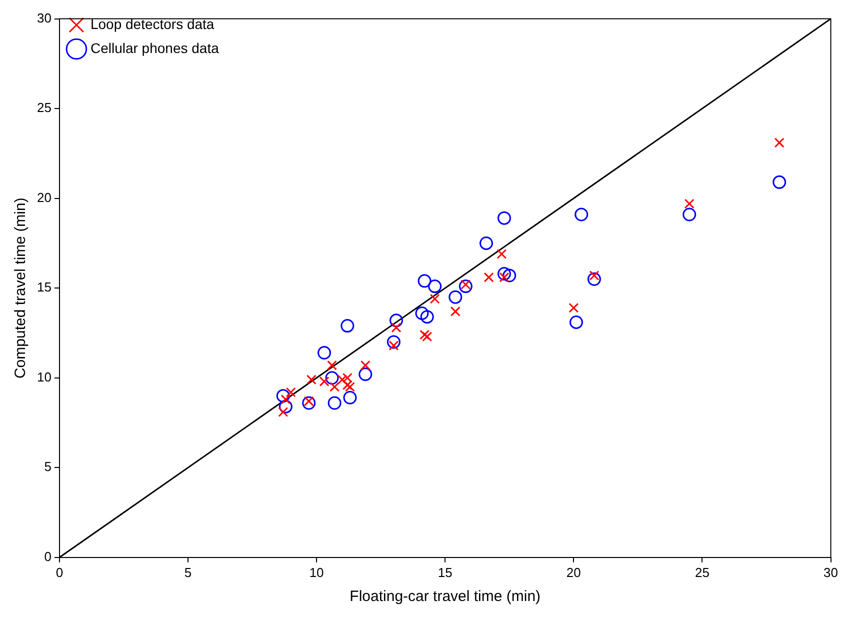 Image resolution: width=849 pixels, height=618 pixels. What do you see at coordinates (316, 572) in the screenshot?
I see `x-tick-label: 10` at bounding box center [316, 572].